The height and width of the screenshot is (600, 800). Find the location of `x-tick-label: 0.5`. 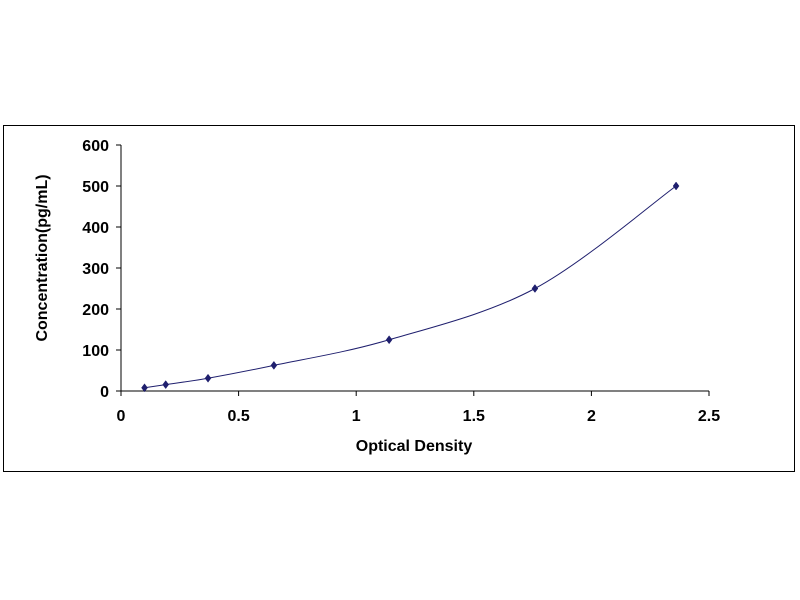

x-tick-label: 0.5 is located at coordinates (238, 416).